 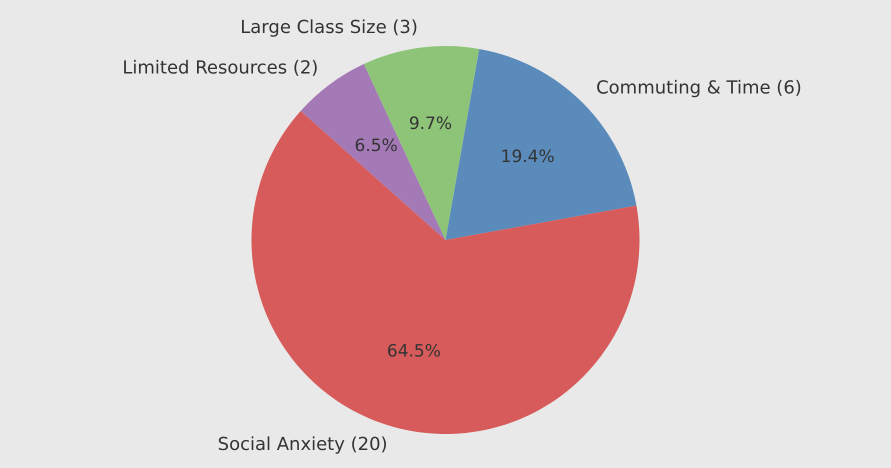 I want to click on slice-label: Limited Resources (2), so click(x=220, y=67).